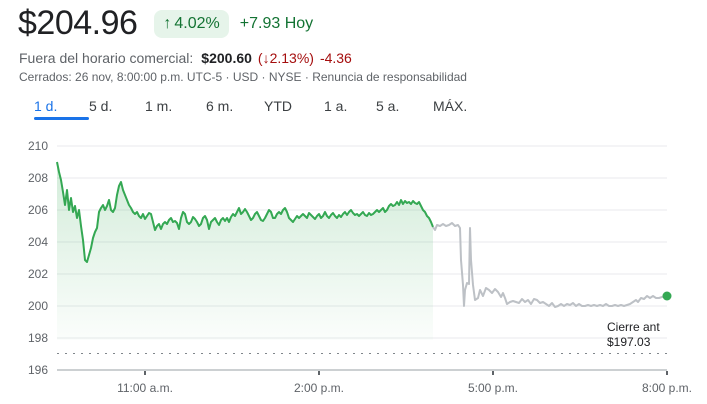 This screenshot has height=404, width=707. What do you see at coordinates (667, 296) in the screenshot?
I see `current-price-dot` at bounding box center [667, 296].